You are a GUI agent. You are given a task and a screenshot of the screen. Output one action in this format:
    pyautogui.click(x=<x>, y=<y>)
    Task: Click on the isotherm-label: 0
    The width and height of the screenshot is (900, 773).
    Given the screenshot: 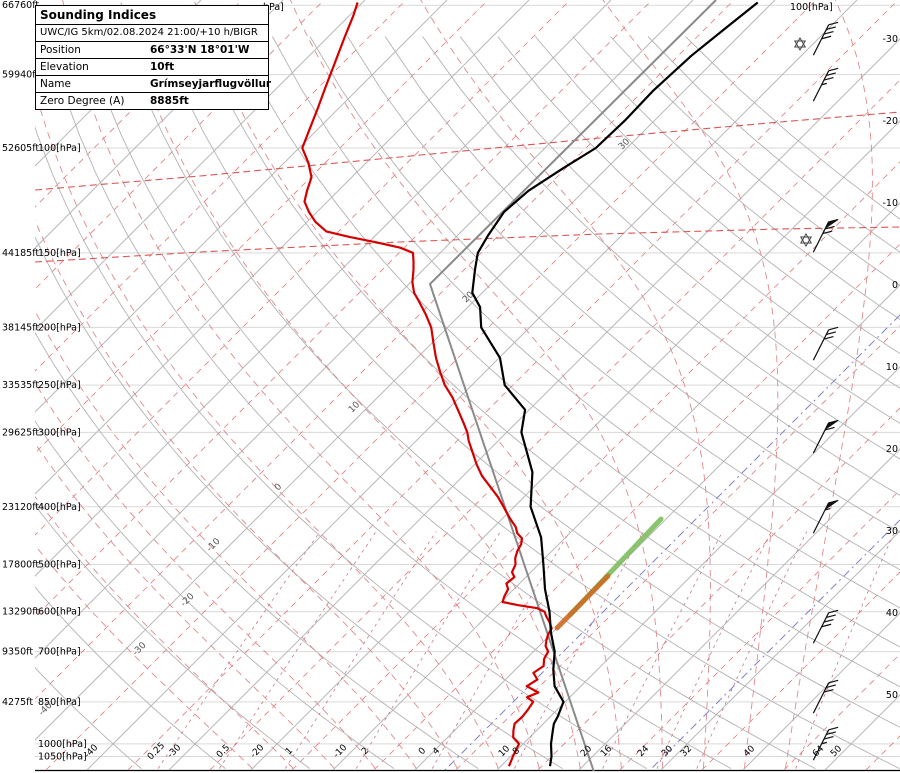 What is the action you would take?
    pyautogui.click(x=895, y=285)
    